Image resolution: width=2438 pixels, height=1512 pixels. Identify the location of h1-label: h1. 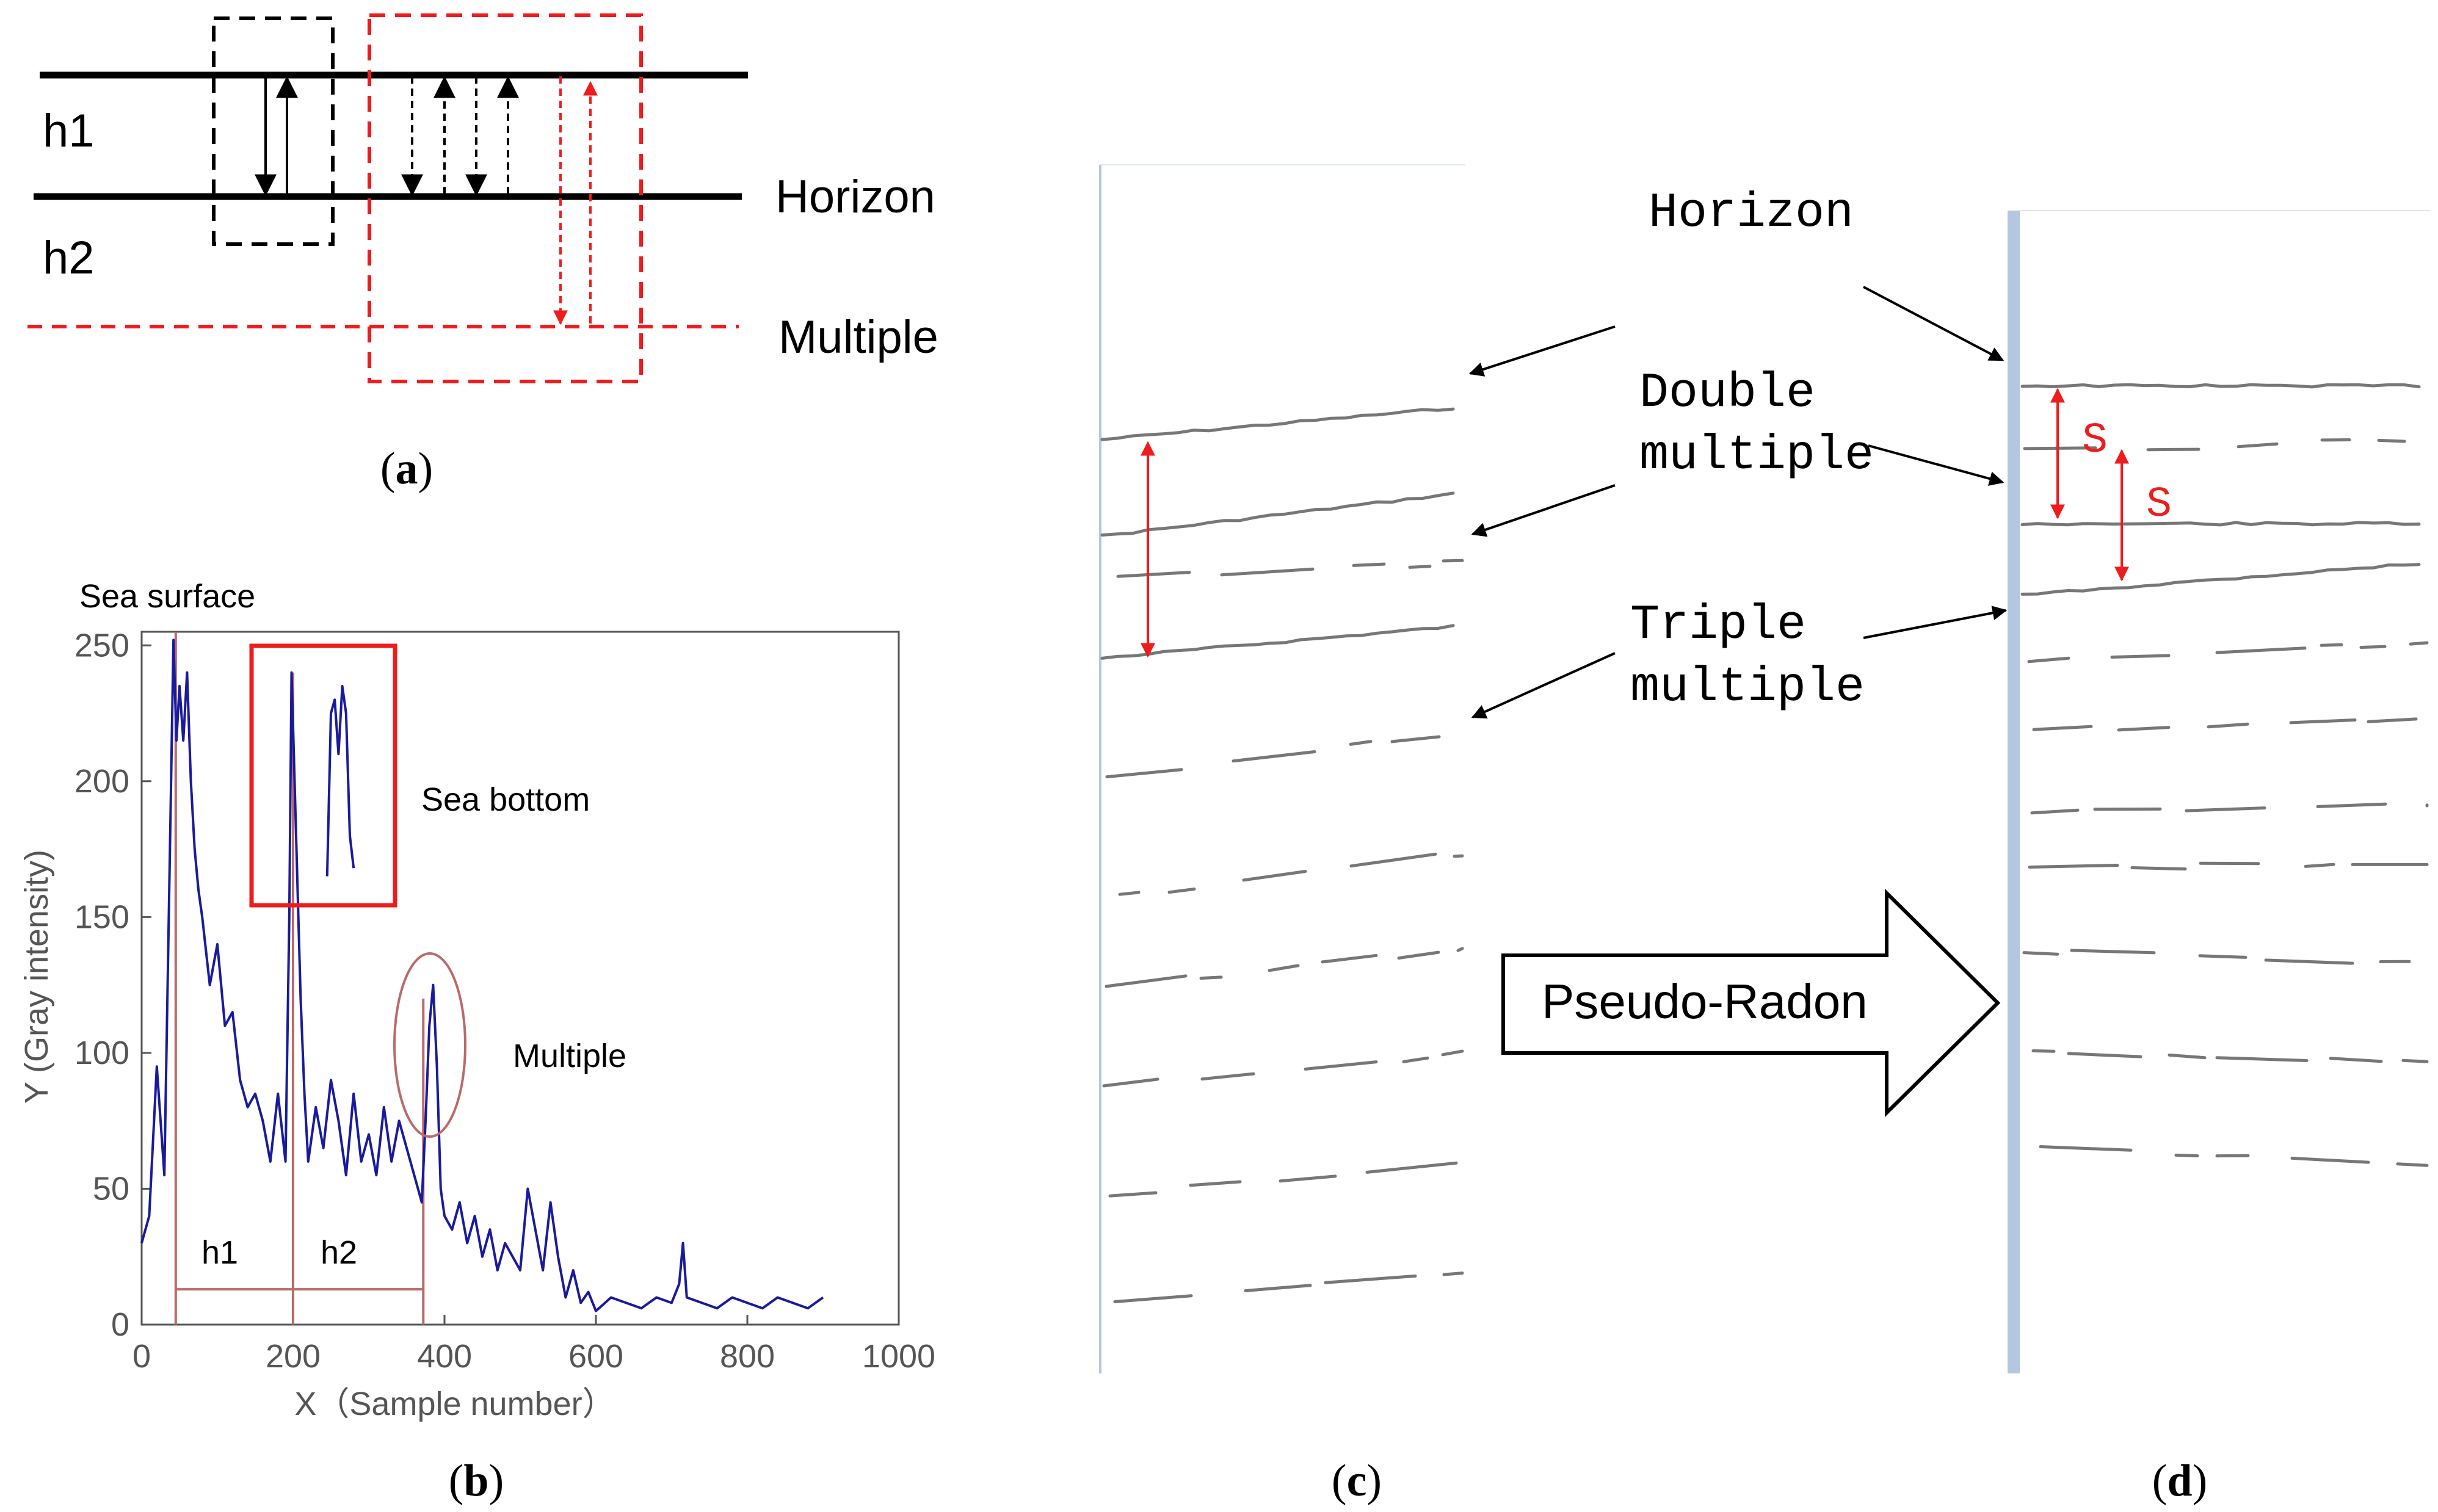
(219, 1252).